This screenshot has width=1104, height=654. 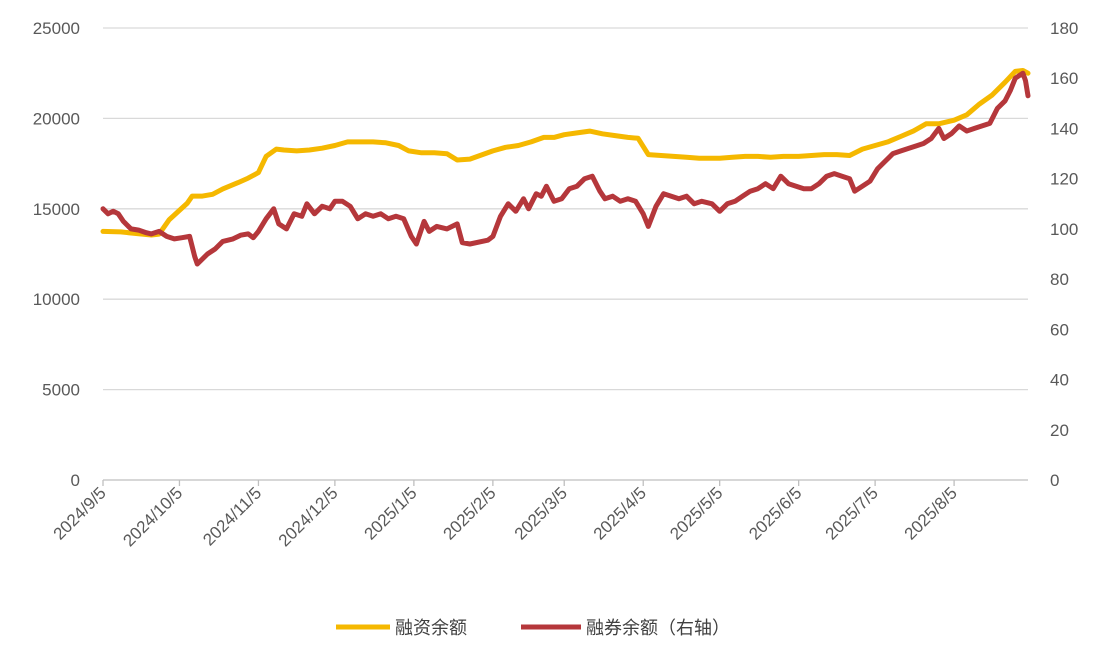 What do you see at coordinates (852, 513) in the screenshot?
I see `x-tick-label: 2025/7/5` at bounding box center [852, 513].